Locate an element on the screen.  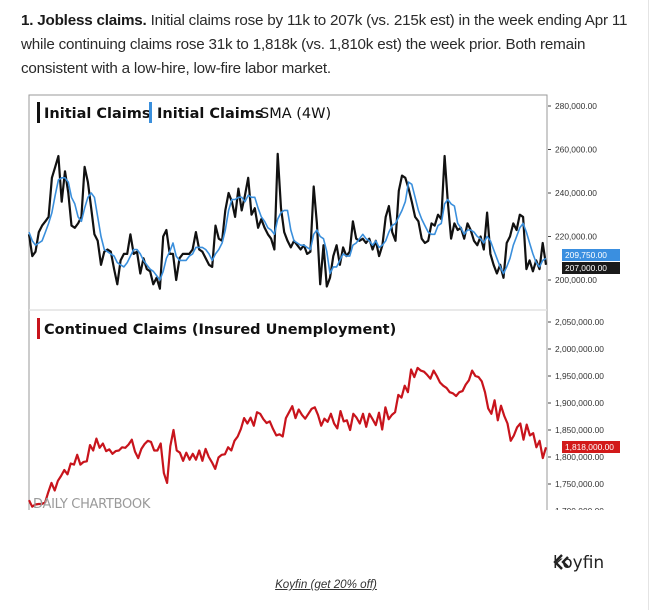
initial-last-value-label-bg is located at coordinates (591, 268).